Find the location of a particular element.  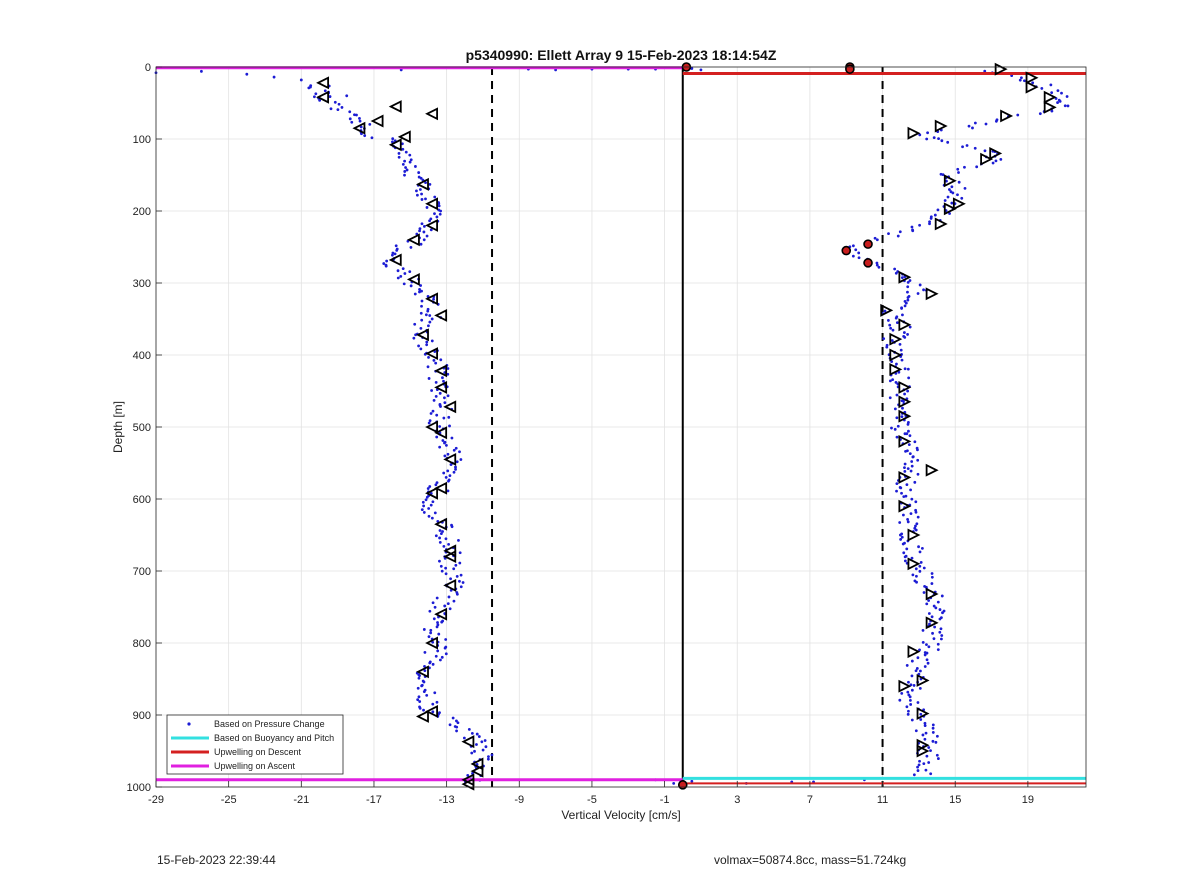

legend-box is located at coordinates (255, 744).